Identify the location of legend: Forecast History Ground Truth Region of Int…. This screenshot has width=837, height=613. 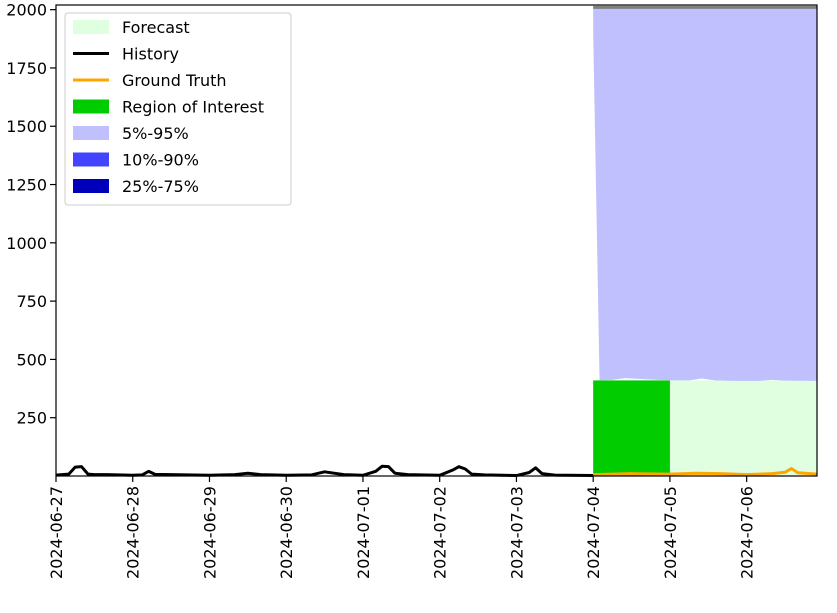
(178, 109).